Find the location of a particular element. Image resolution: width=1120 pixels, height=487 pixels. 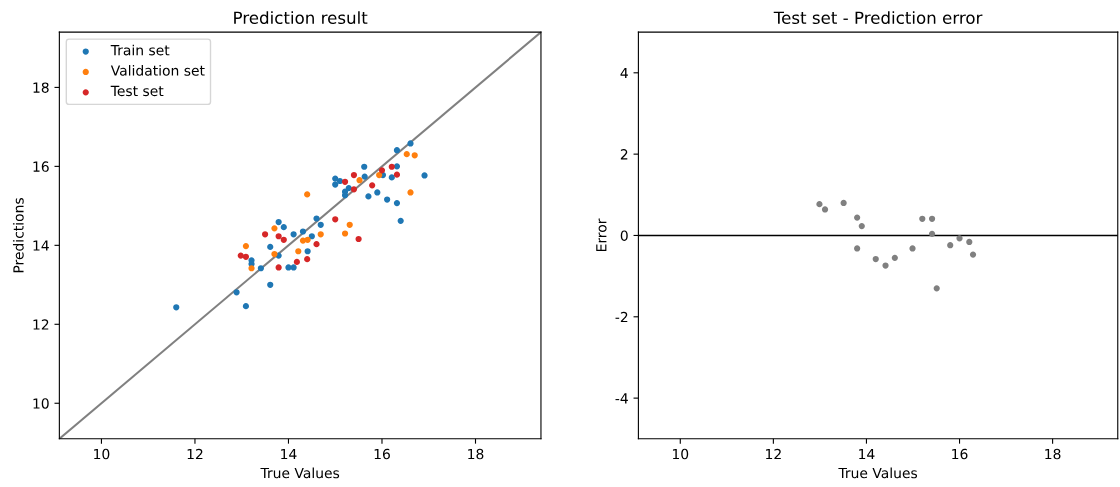

y-axis-title: Predictions is located at coordinates (18, 235).